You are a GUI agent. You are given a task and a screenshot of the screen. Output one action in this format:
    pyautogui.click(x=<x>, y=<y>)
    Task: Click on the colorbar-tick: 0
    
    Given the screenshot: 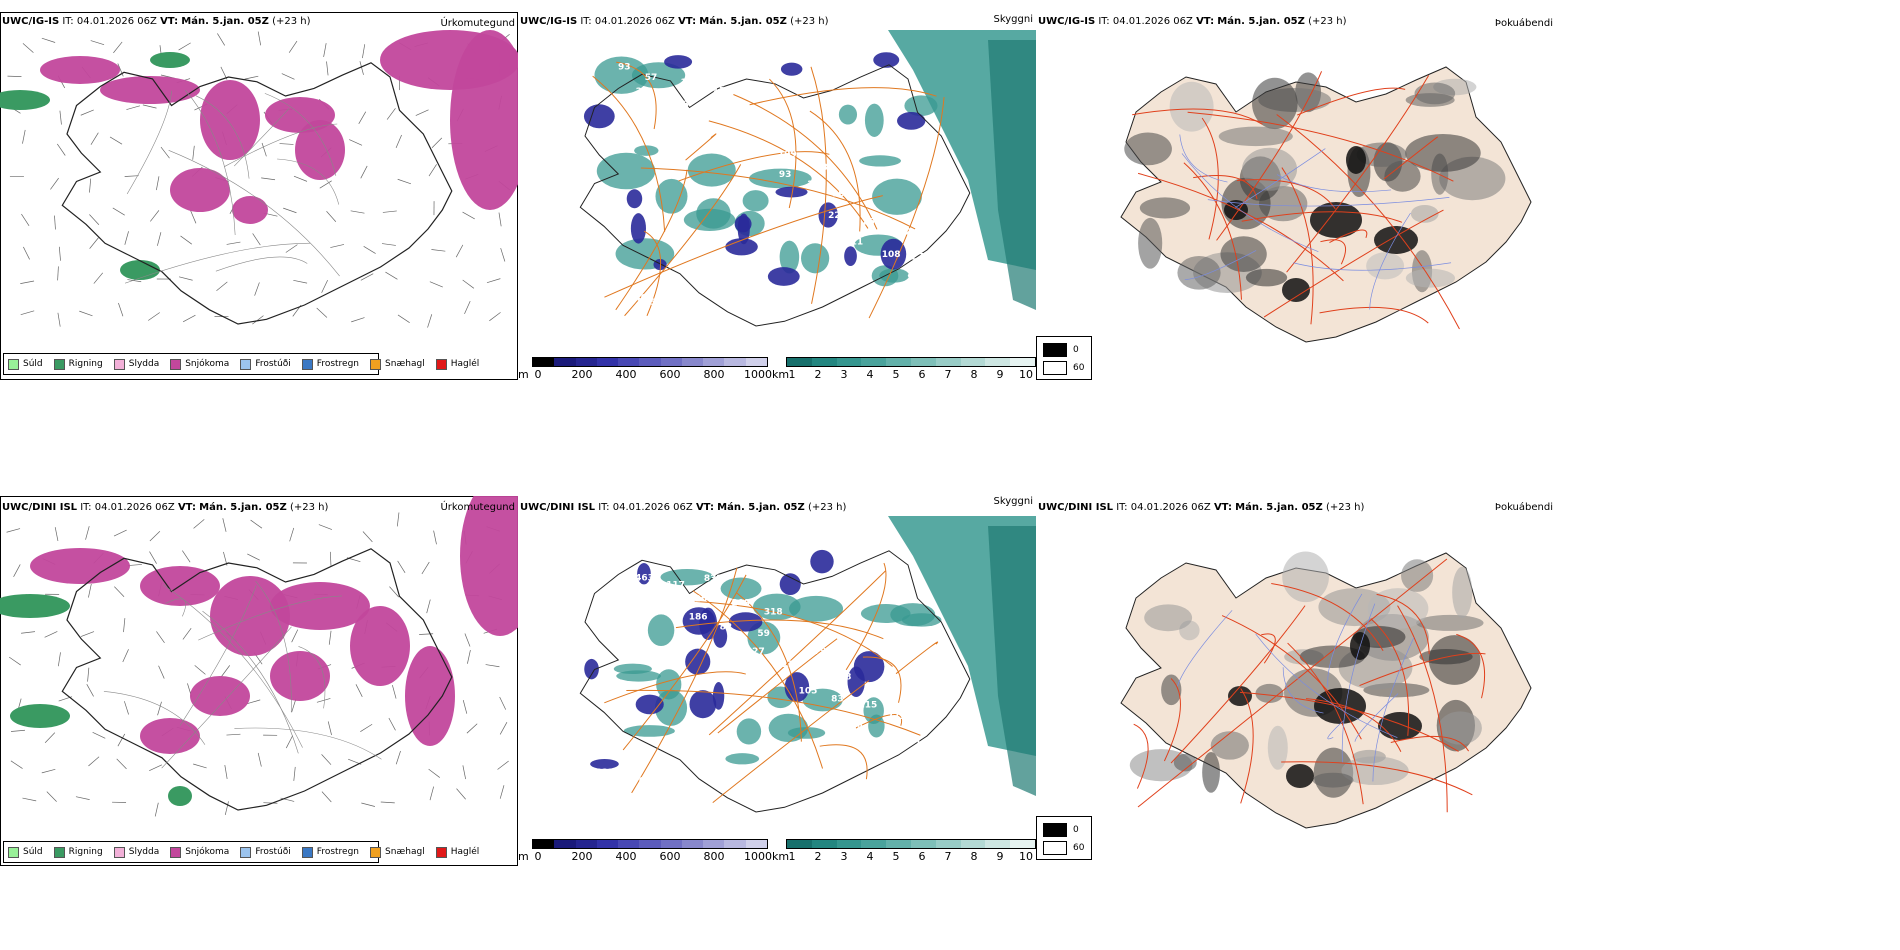 What is the action you would take?
    pyautogui.click(x=538, y=374)
    